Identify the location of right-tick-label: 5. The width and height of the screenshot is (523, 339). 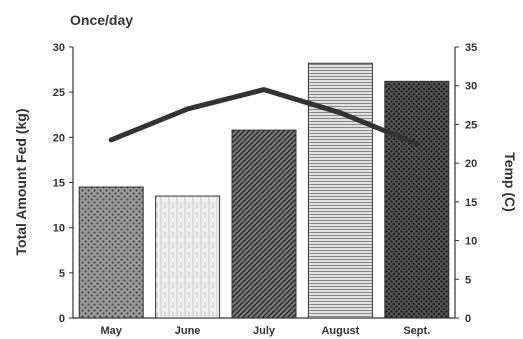
(468, 280).